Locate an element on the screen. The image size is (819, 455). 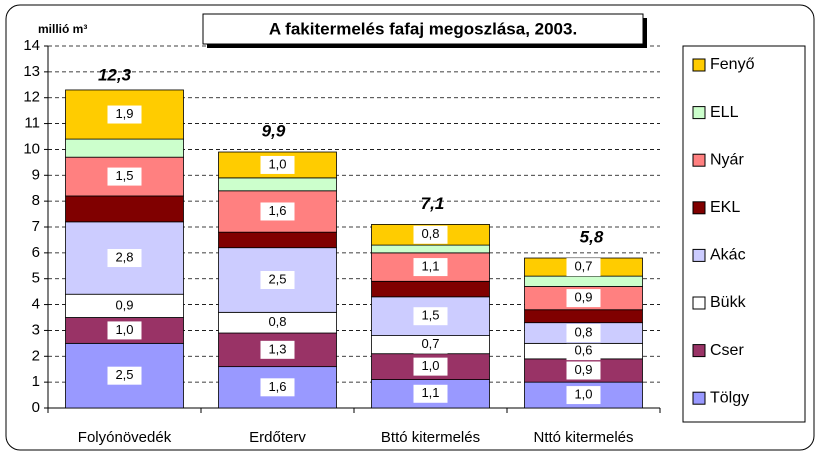
y-tick-label: 8 is located at coordinates (36, 200).